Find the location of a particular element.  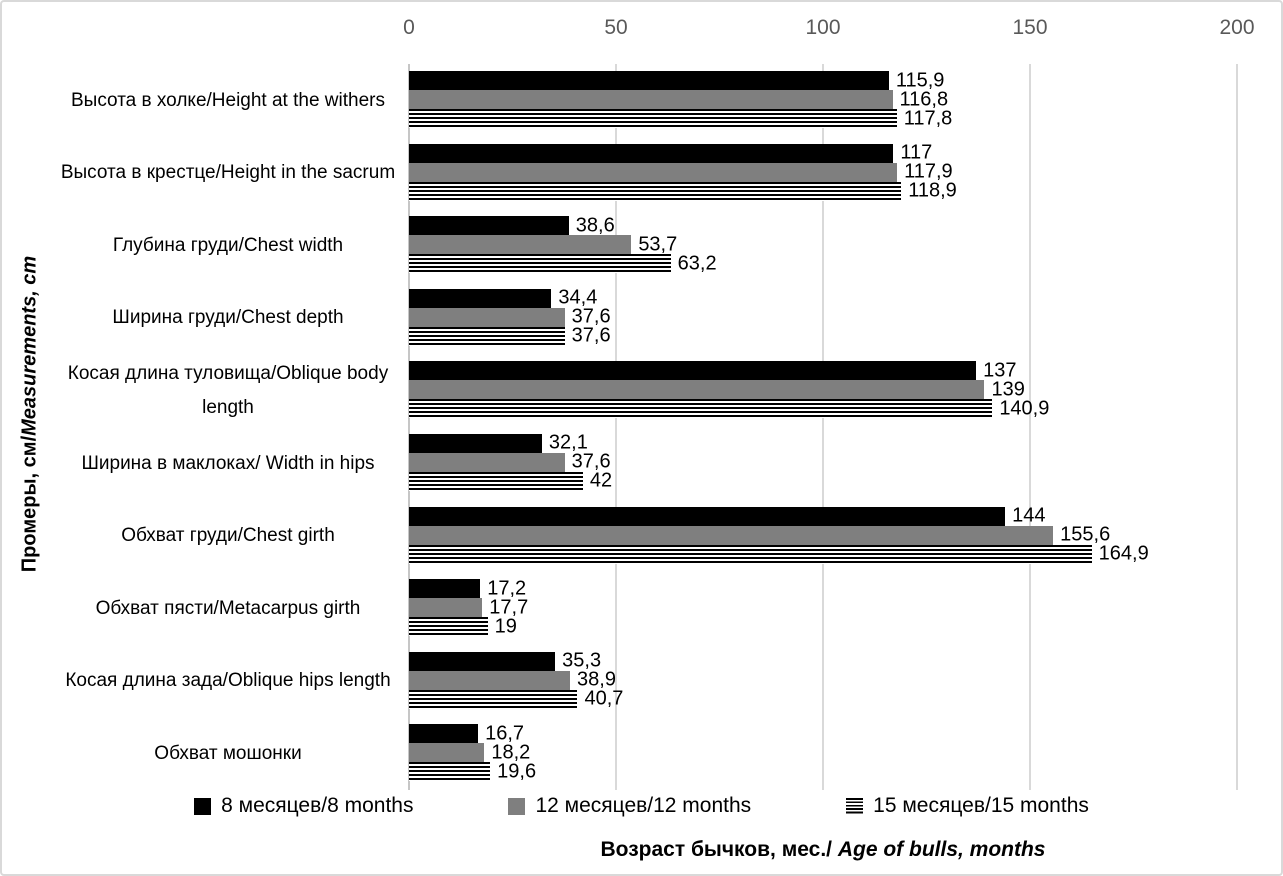

bar-series-1: 34,4 is located at coordinates (503, 298).